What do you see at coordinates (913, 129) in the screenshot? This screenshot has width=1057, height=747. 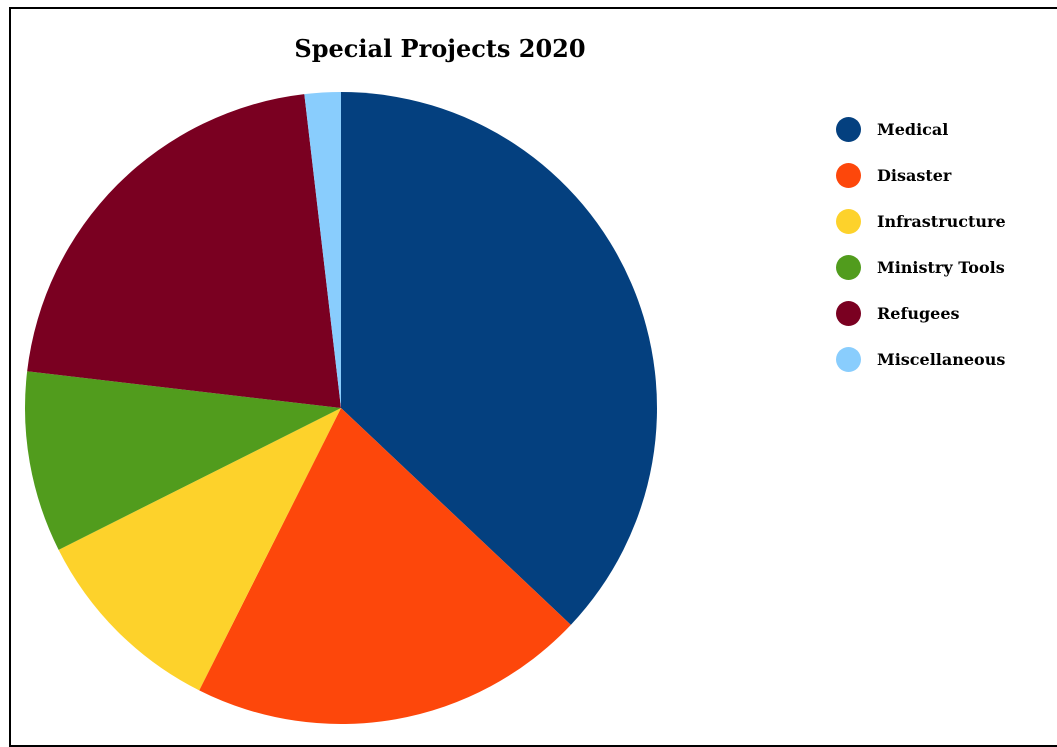 I see `legend-label-medical: Medical` at bounding box center [913, 129].